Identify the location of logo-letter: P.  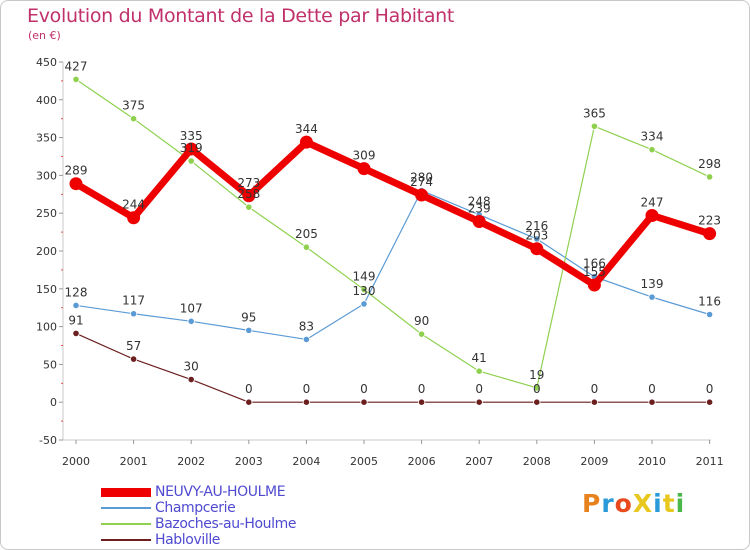
(592, 503).